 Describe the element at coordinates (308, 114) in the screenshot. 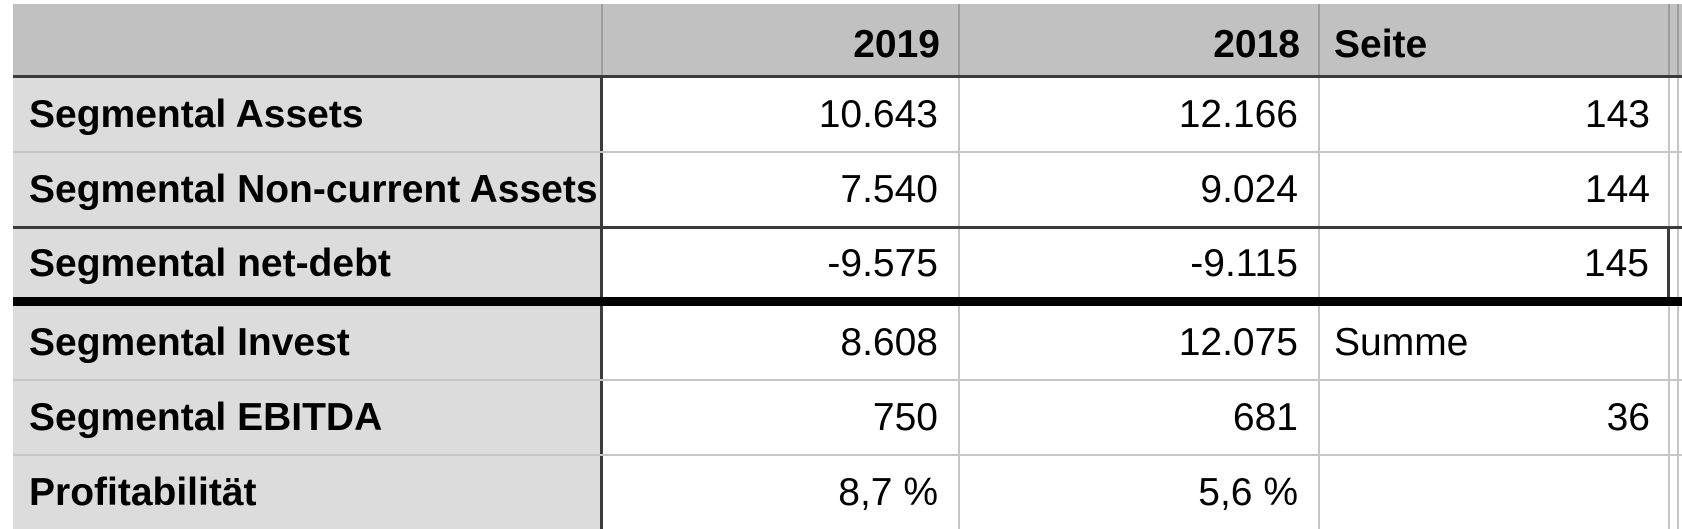

I see `row-label: Segmental Assets` at that location.